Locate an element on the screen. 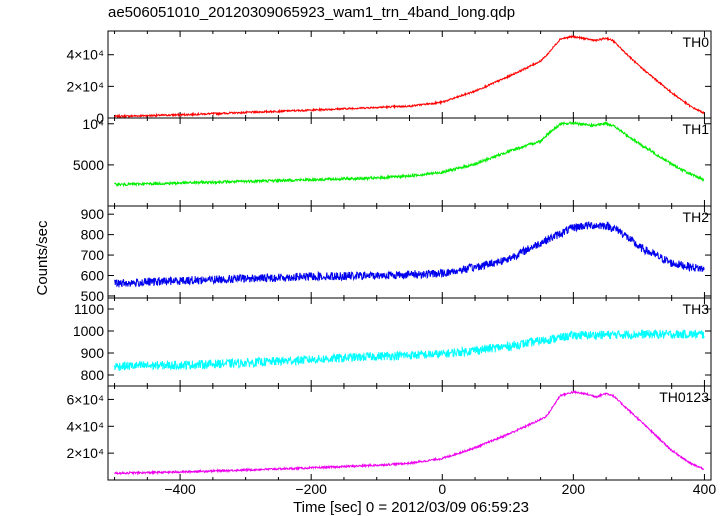 The width and height of the screenshot is (723, 516). series-th1 is located at coordinates (409, 154).